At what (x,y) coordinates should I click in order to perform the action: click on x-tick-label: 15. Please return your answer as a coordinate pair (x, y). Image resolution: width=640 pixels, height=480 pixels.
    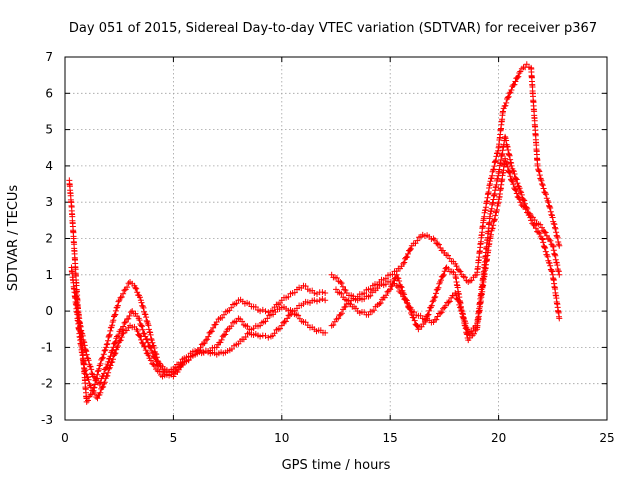
    Looking at the image, I should click on (390, 438).